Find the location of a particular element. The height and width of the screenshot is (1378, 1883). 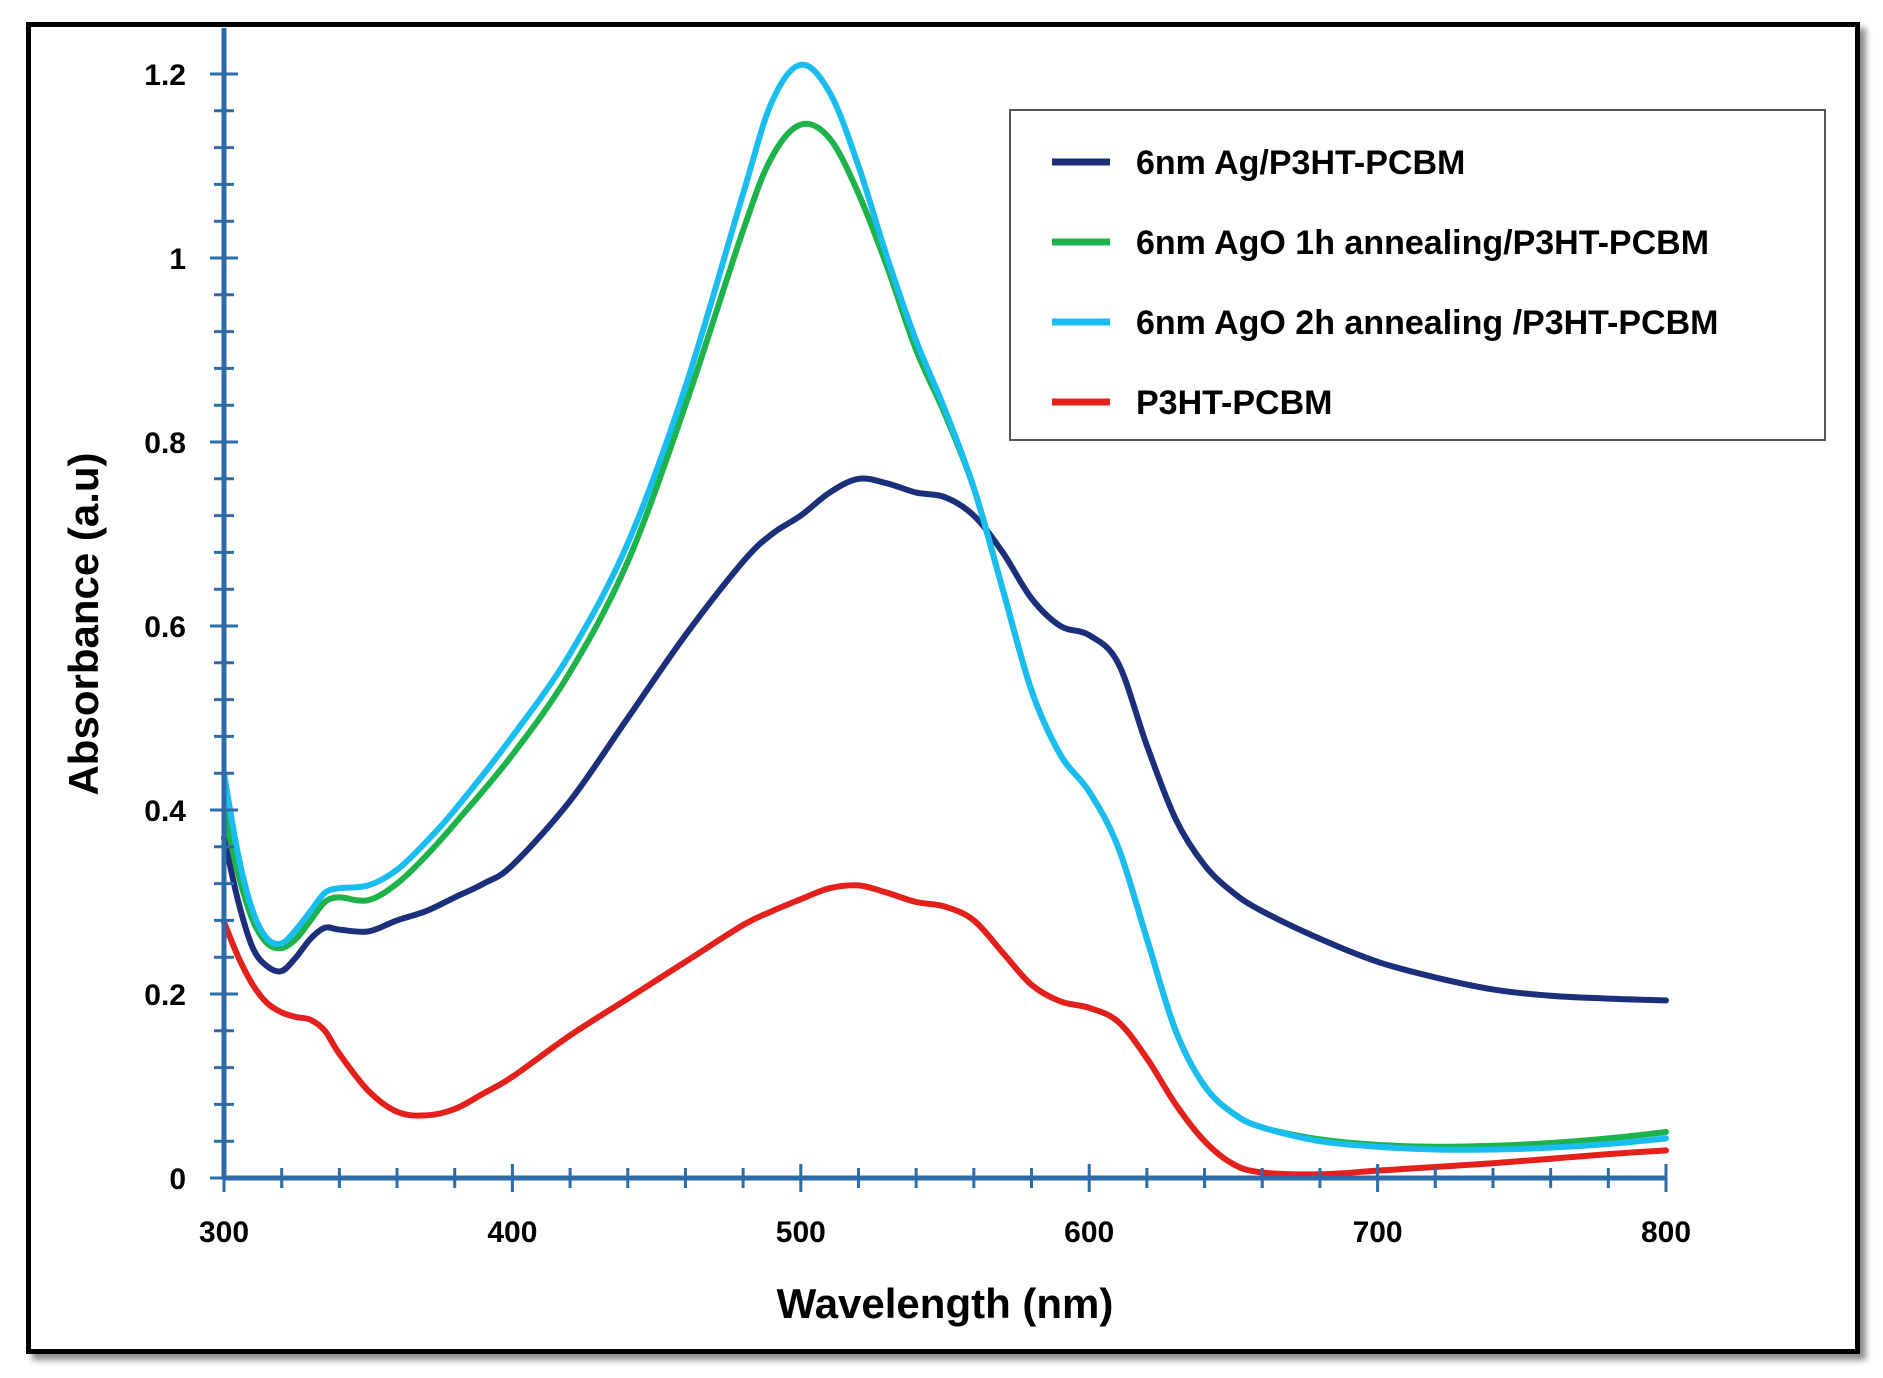

legend-entry: 6nm AgO 2h annealing /P3HT-PCBM is located at coordinates (1385, 323).